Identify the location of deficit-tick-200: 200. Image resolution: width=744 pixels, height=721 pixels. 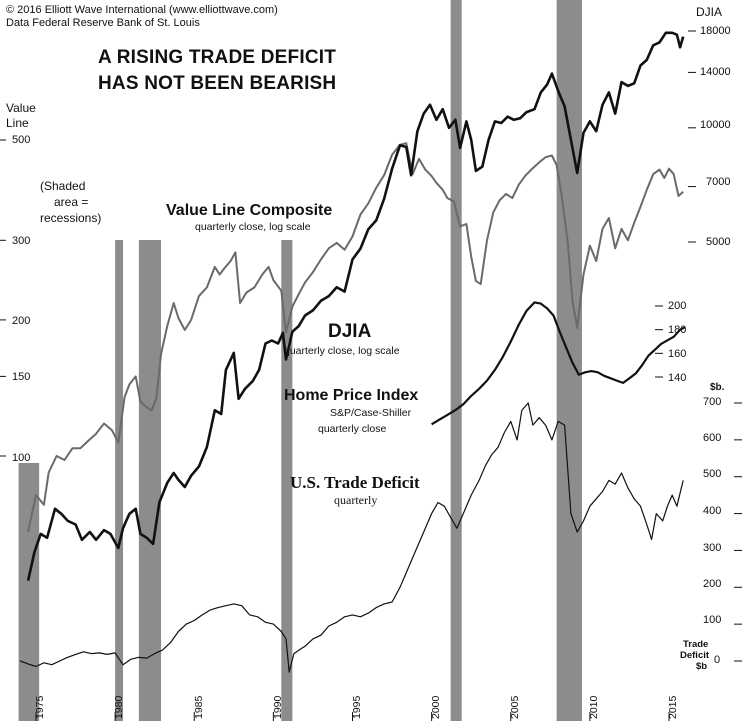
(712, 584).